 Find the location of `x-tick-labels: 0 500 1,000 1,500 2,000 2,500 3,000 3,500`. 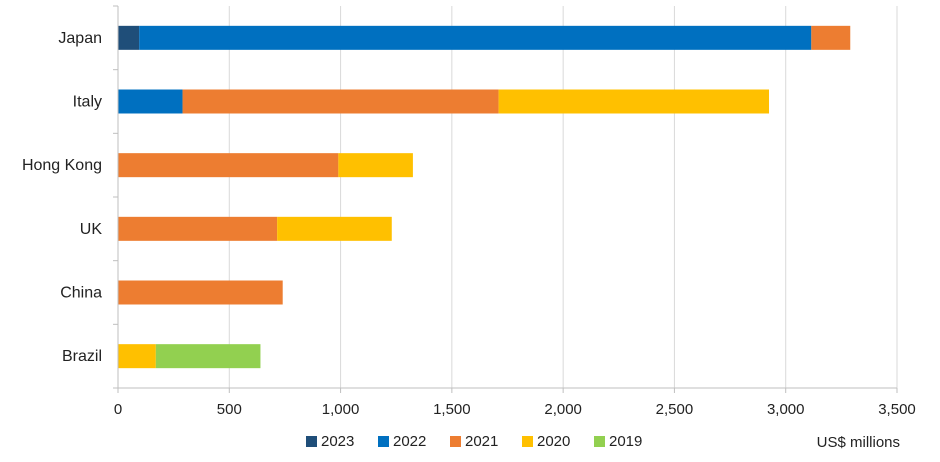

x-tick-labels: 0 500 1,000 1,500 2,000 2,500 3,000 3,500 is located at coordinates (515, 409).